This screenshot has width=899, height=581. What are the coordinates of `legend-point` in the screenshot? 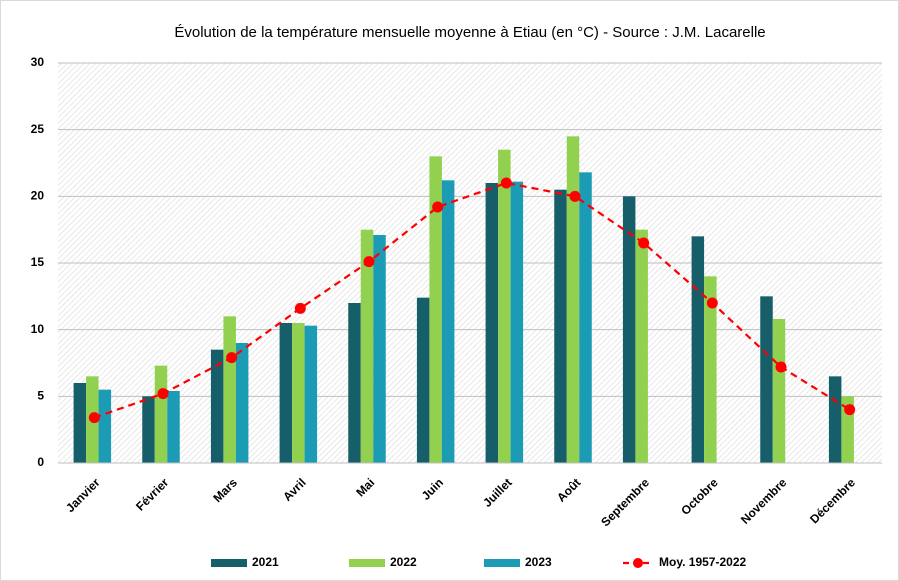 It's located at (638, 563).